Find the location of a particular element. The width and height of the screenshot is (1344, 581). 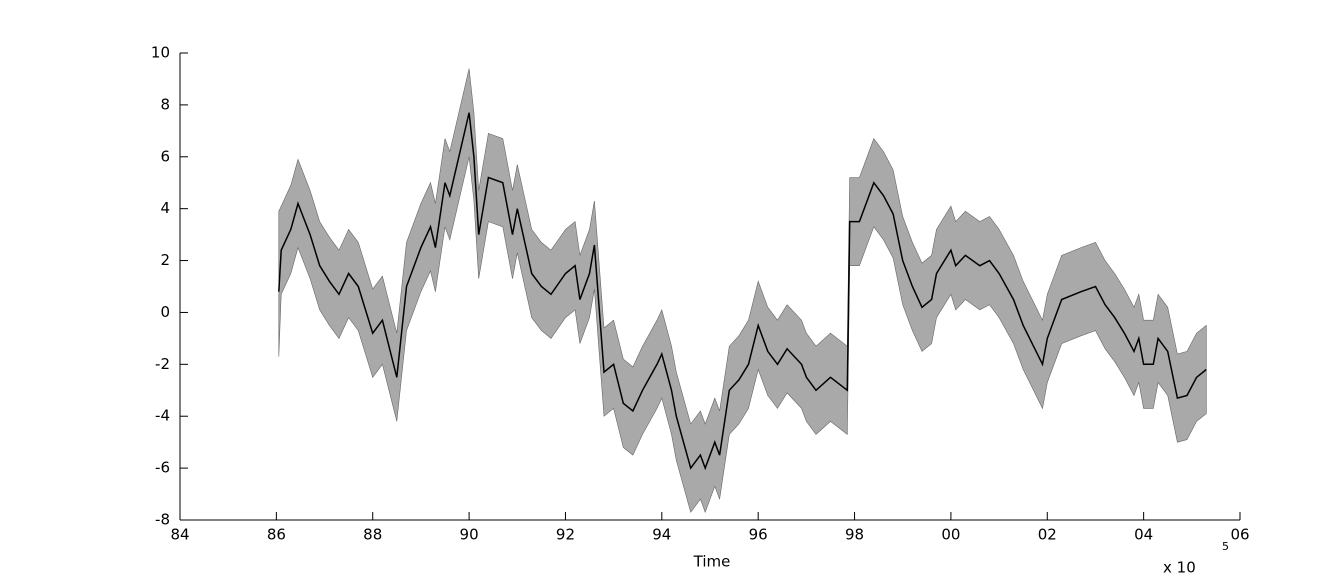

x-tick-label: 90 is located at coordinates (469, 535).